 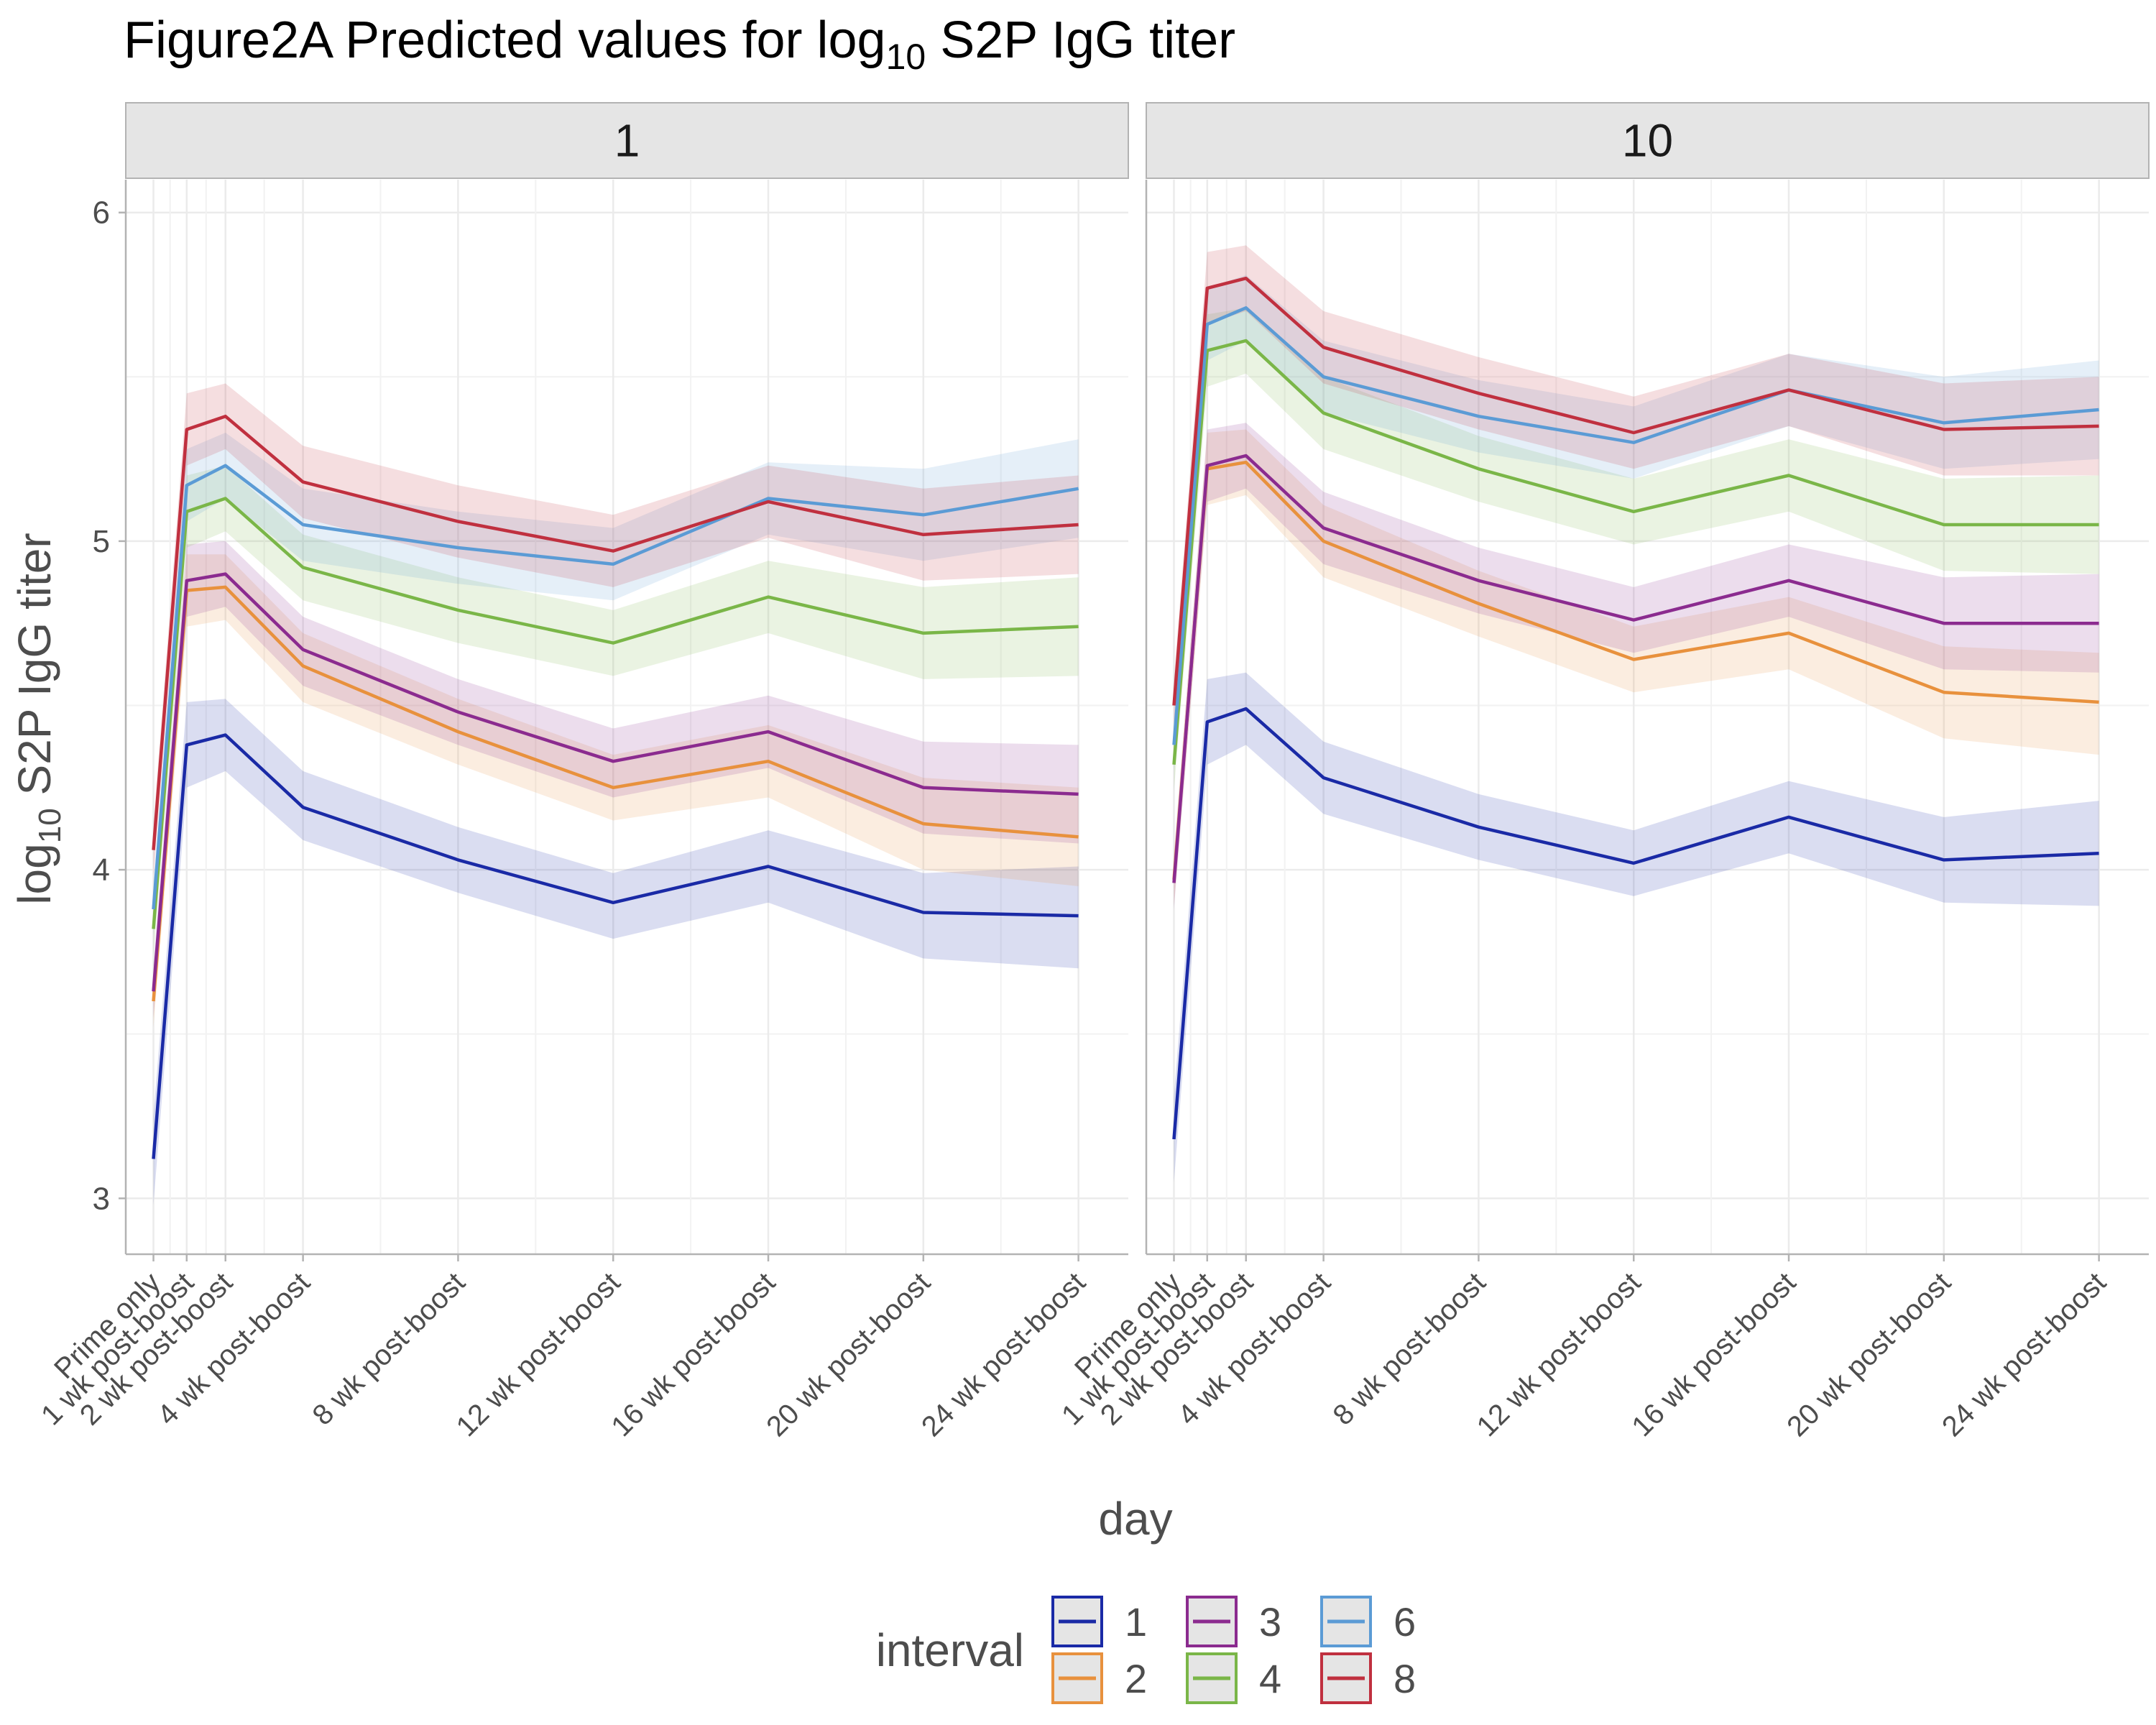 I want to click on legend-item-1: 1, so click(x=1099, y=1621).